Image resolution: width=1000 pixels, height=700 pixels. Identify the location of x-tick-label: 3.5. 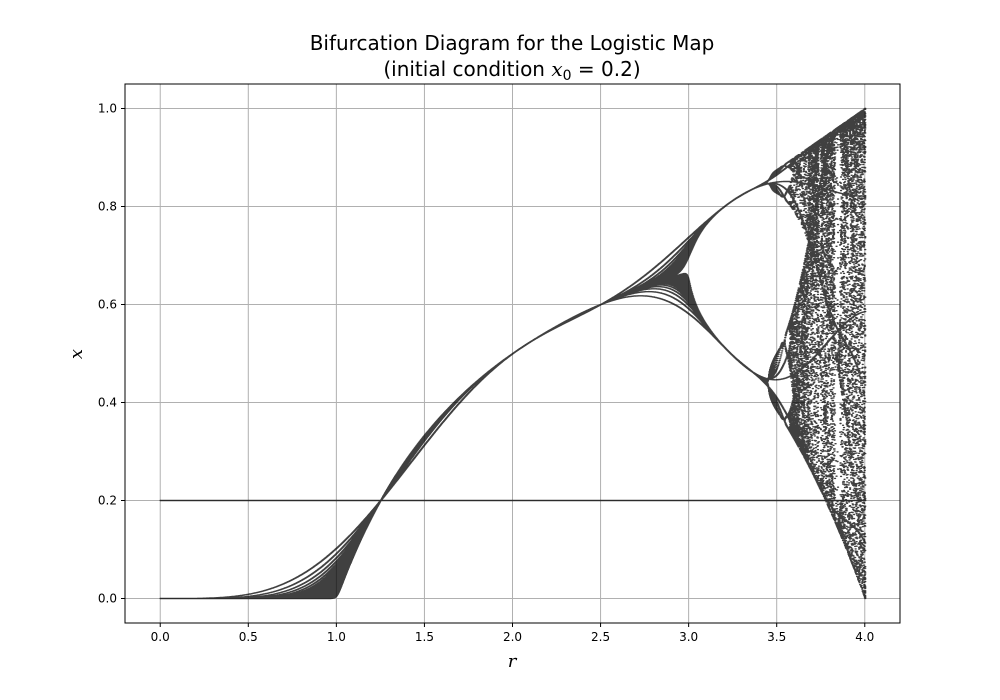
(776, 637).